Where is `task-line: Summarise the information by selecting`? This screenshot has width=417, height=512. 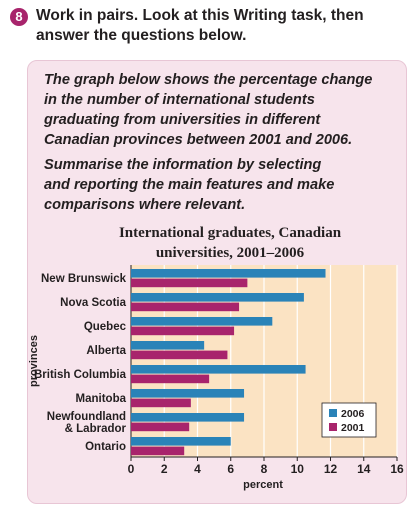 task-line: Summarise the information by selecting is located at coordinates (183, 165).